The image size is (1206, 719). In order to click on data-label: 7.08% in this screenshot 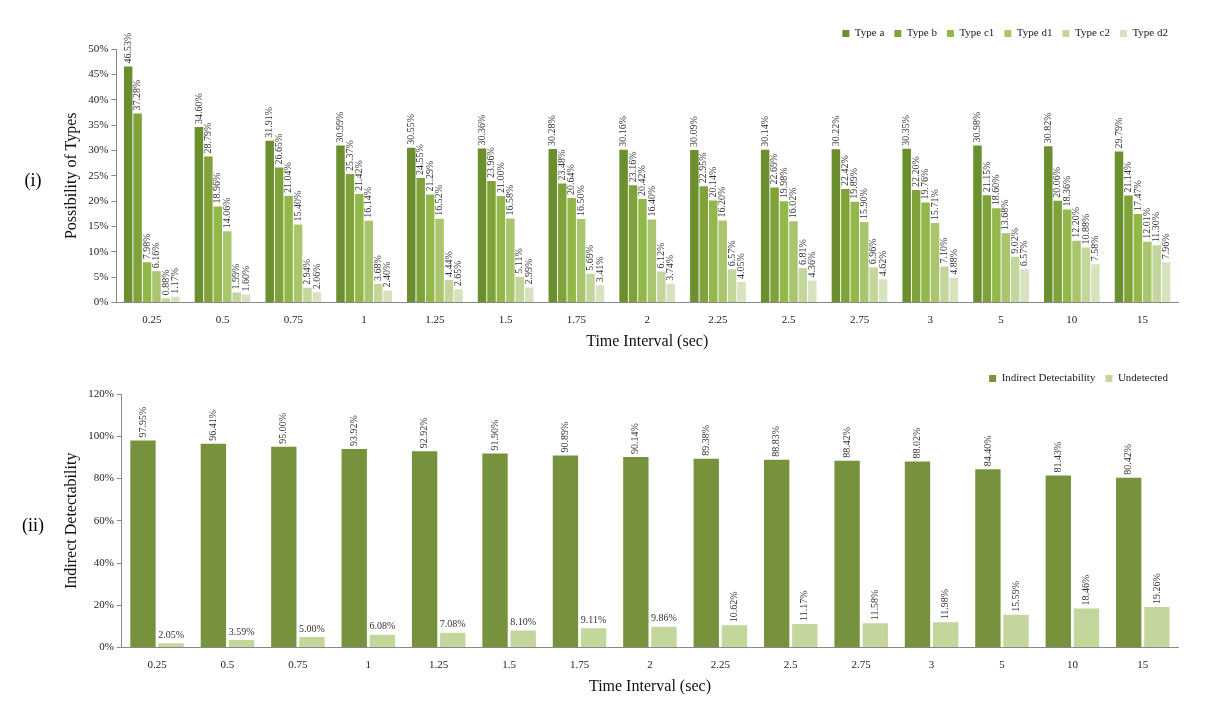, I will do `click(452, 624)`.